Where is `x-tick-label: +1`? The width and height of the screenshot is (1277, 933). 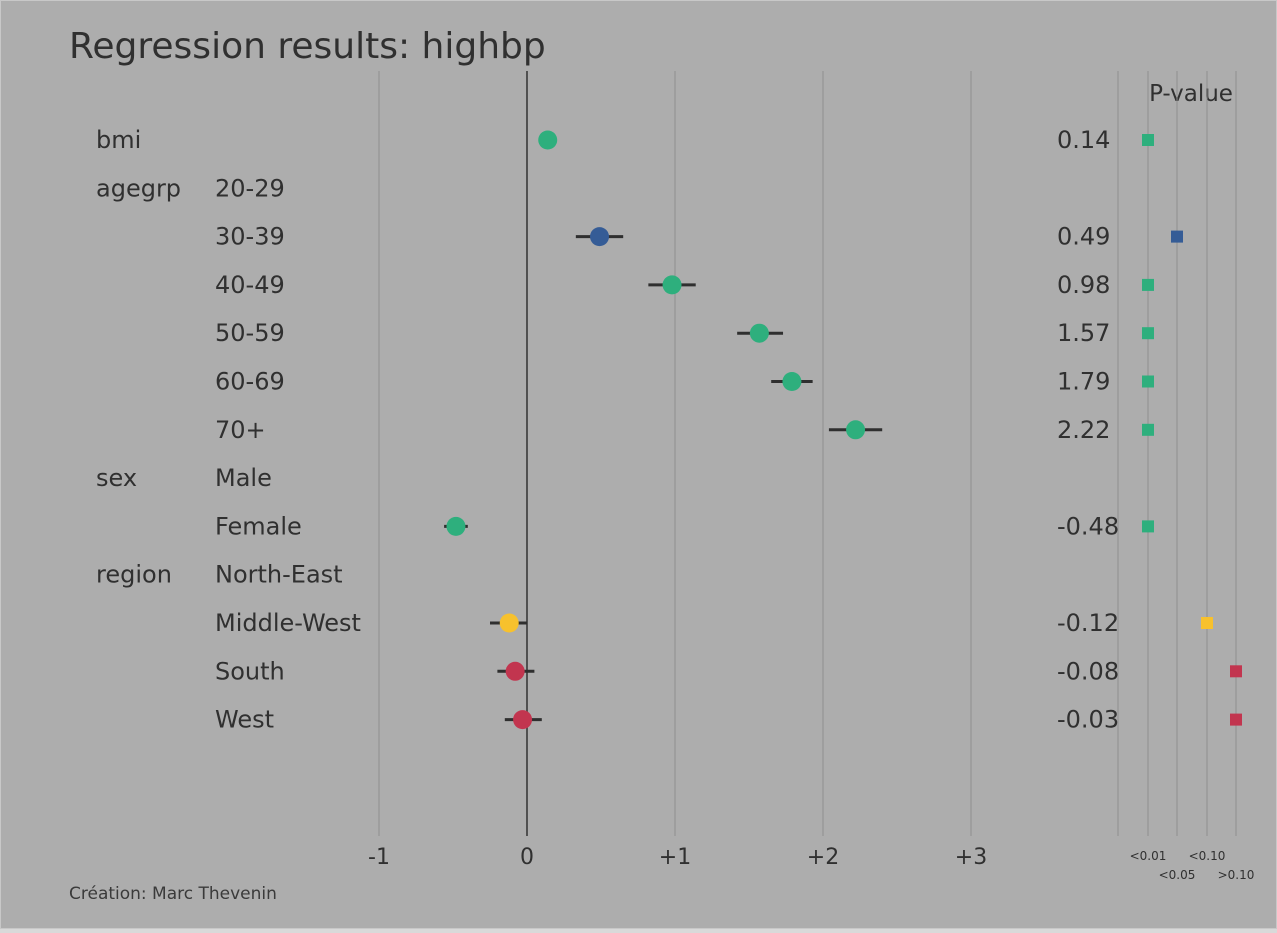 x-tick-label: +1 is located at coordinates (675, 857).